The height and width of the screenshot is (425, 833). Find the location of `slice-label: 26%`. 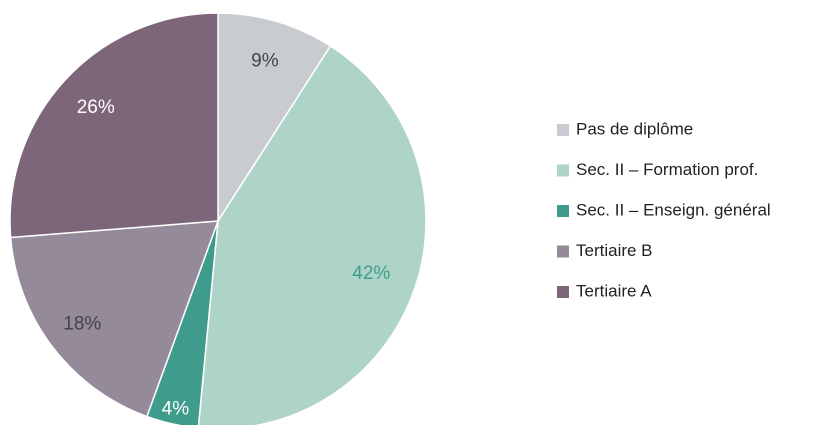

slice-label: 26% is located at coordinates (96, 107).